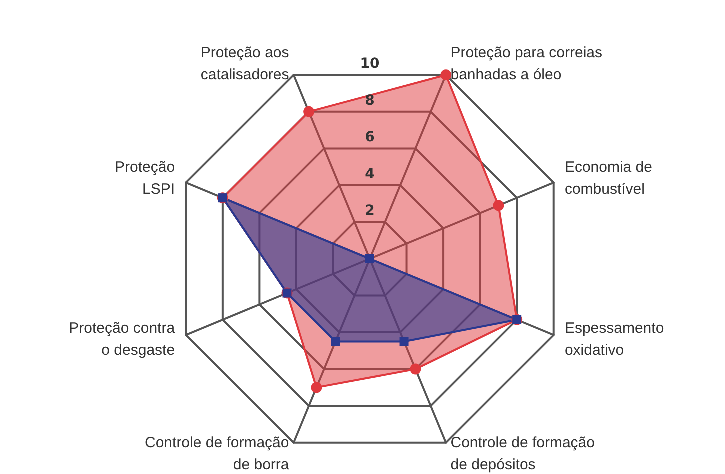 Image resolution: width=725 pixels, height=474 pixels. What do you see at coordinates (370, 100) in the screenshot?
I see `y-tick-label: 8` at bounding box center [370, 100].